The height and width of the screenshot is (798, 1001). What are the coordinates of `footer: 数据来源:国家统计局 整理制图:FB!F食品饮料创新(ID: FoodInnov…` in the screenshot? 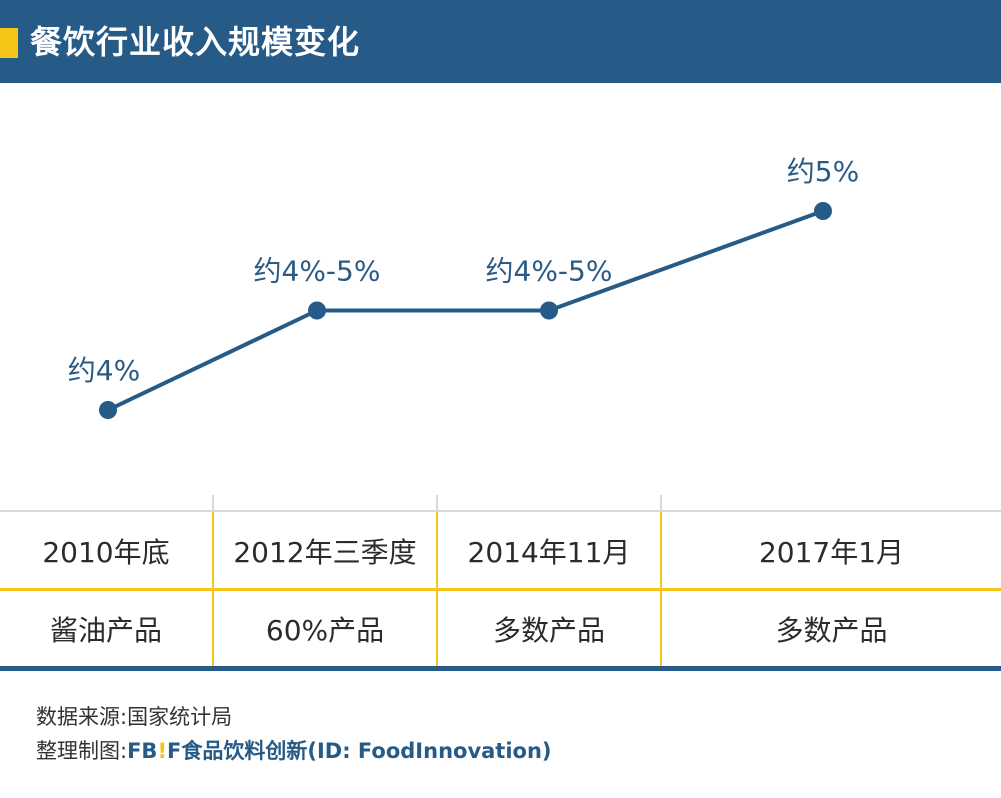 It's located at (294, 734).